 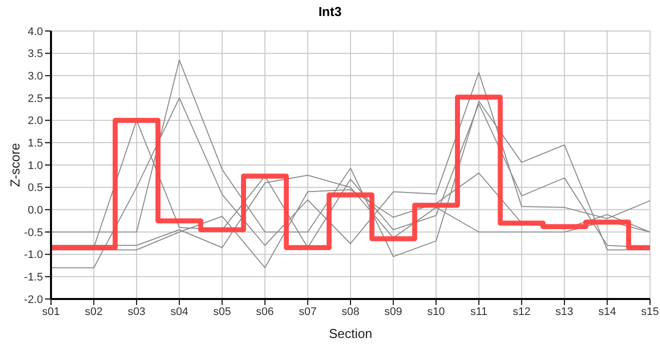 What do you see at coordinates (35, 32) in the screenshot?
I see `y-tick-label: 4.0` at bounding box center [35, 32].